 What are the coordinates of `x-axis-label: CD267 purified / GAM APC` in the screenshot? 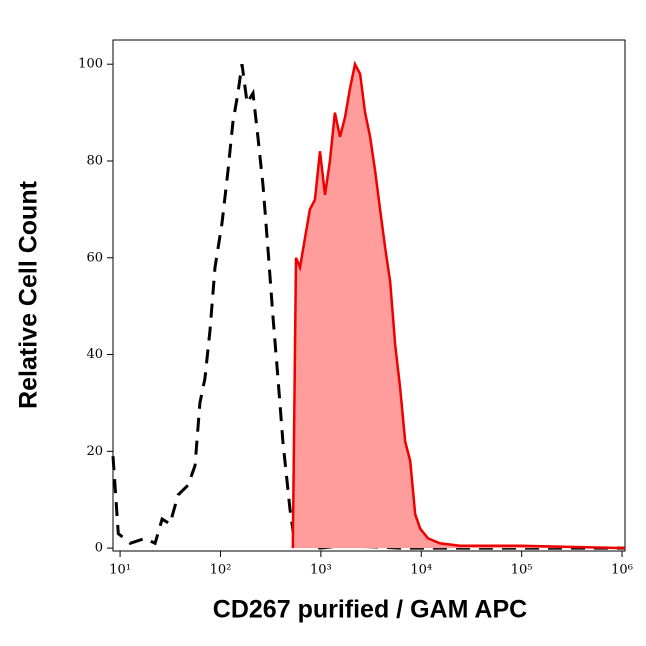 It's located at (370, 610).